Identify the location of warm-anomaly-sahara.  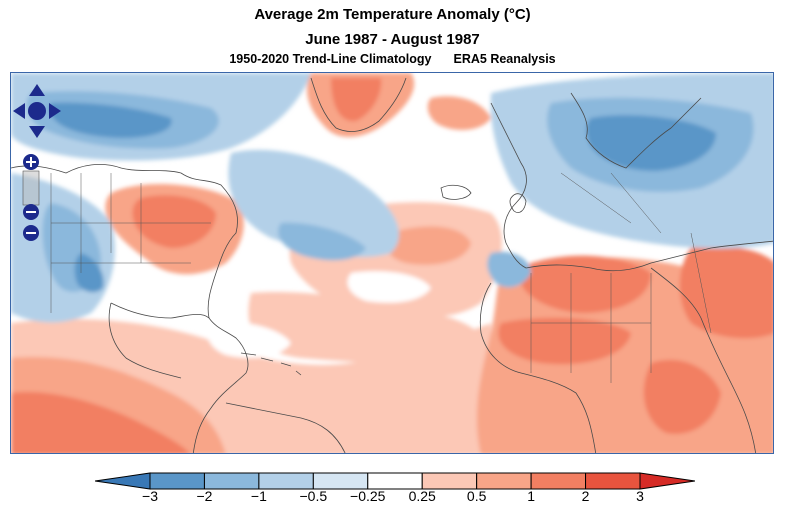
(585, 284).